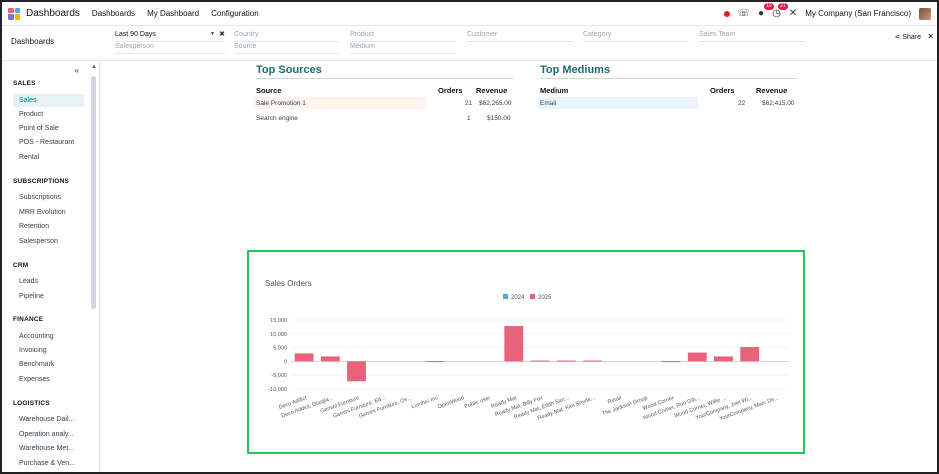 The image size is (939, 474). What do you see at coordinates (403, 36) in the screenshot?
I see `product-filter: Product` at bounding box center [403, 36].